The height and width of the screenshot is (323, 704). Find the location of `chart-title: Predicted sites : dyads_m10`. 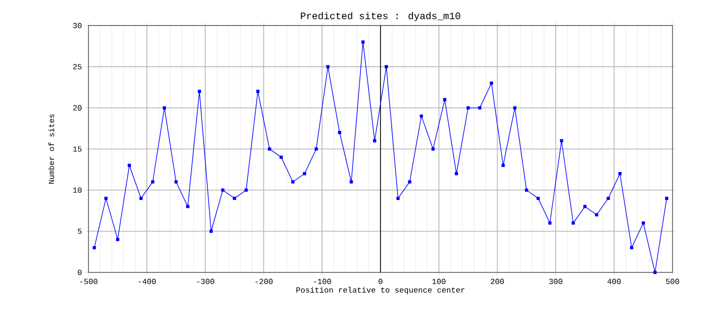

chart-title: Predicted sites : dyads_m10 is located at coordinates (380, 17).